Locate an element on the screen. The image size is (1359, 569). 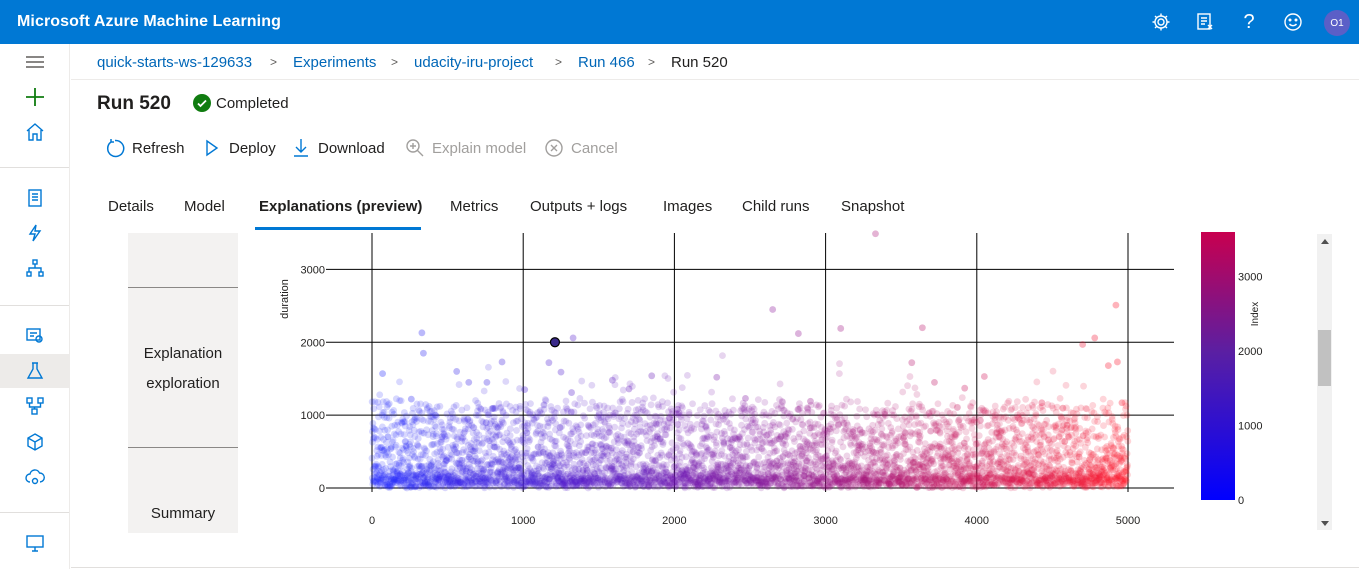
breadcrumb-workspace: quick-starts-ws-129633 is located at coordinates (175, 62).